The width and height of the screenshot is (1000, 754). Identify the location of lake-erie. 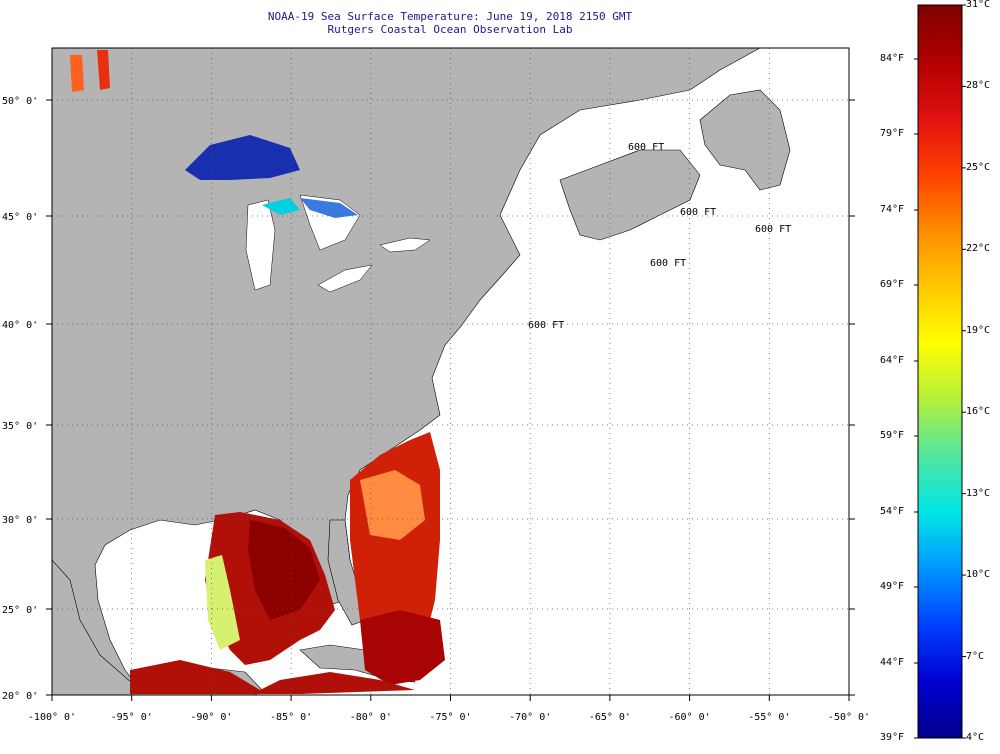
(345, 278).